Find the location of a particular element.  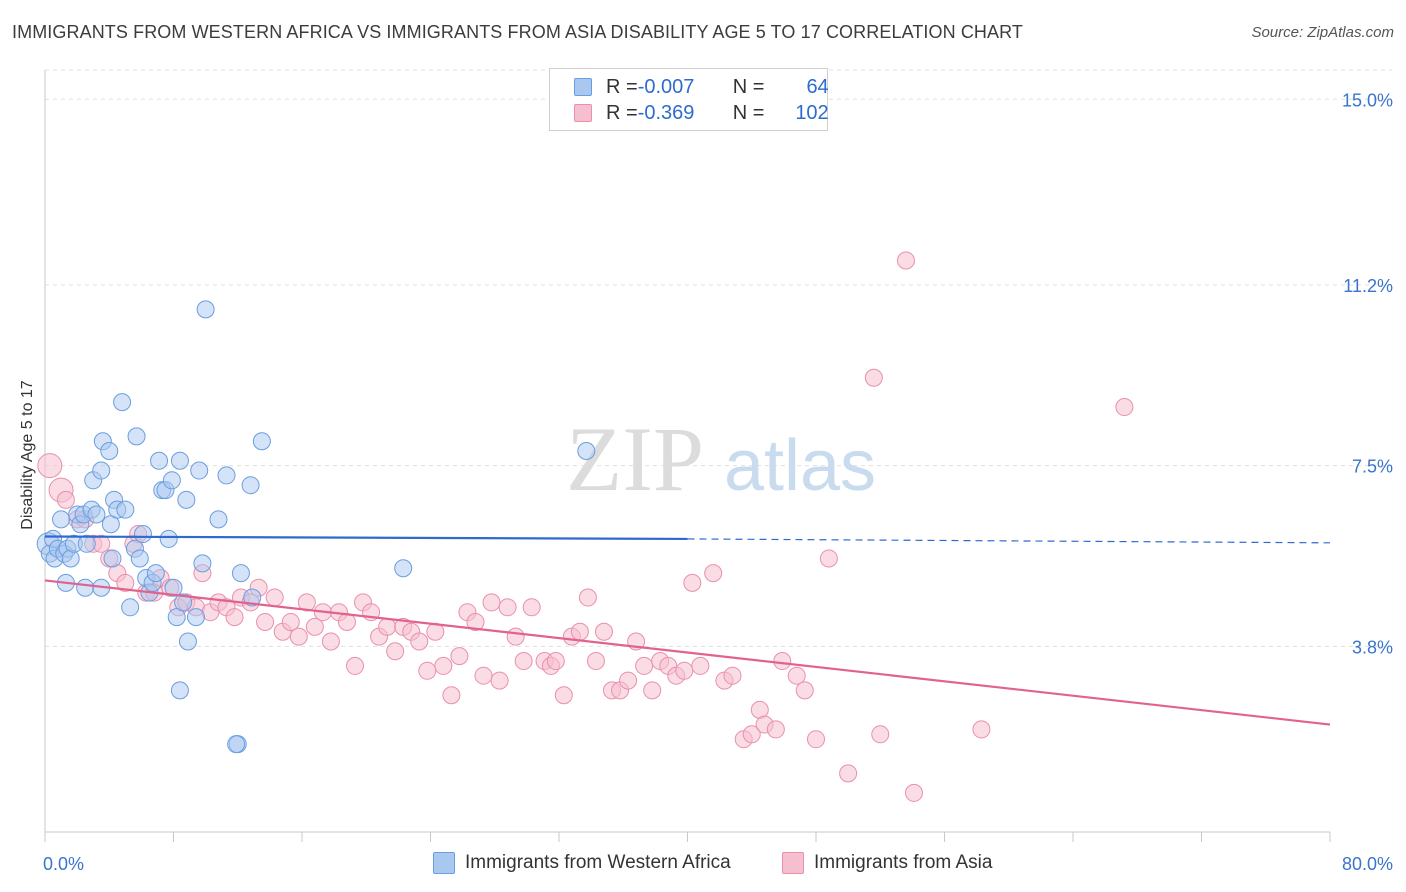

chart-source: Source: ZipAtlas.com is located at coordinates (1322, 32).